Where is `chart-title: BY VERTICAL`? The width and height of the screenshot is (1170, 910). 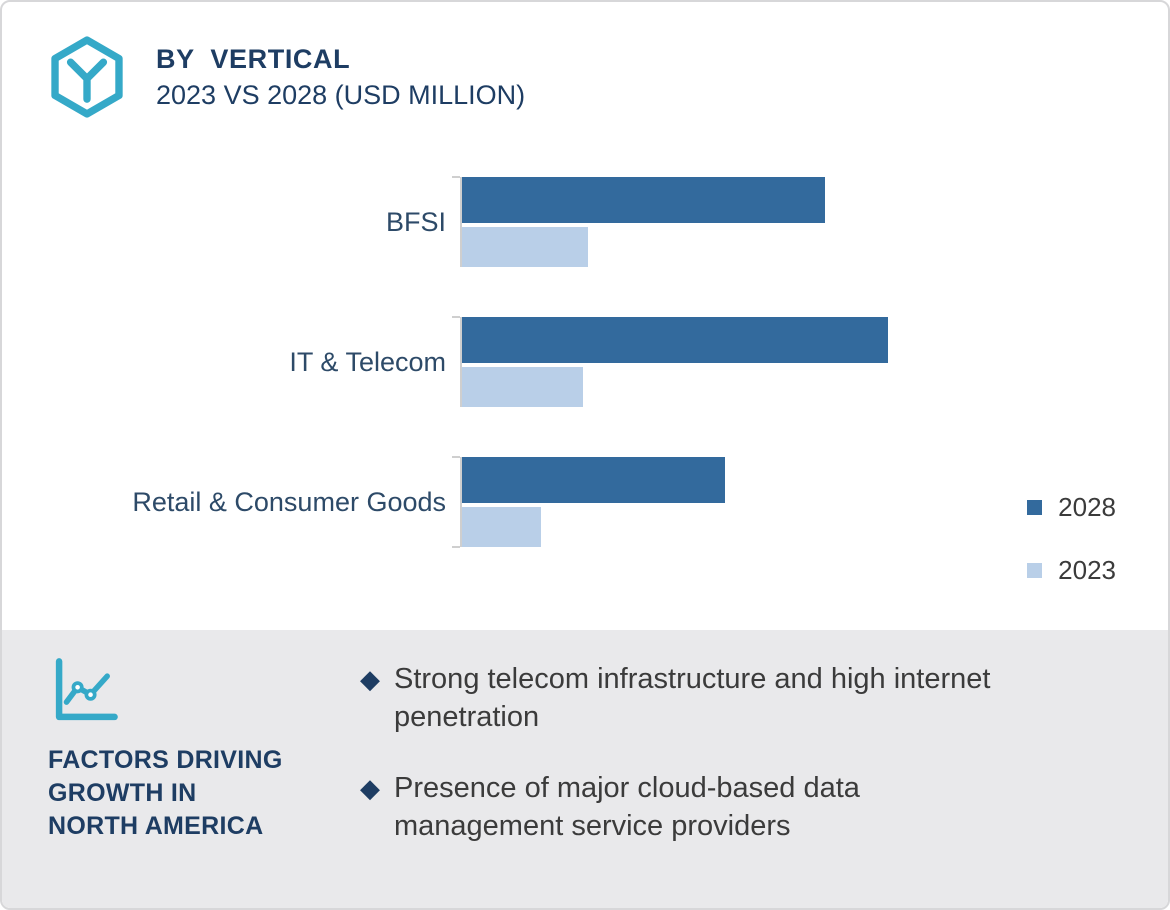 chart-title: BY VERTICAL is located at coordinates (253, 58).